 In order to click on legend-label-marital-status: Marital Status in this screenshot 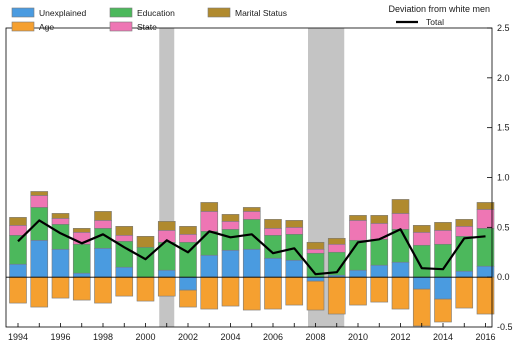, I will do `click(261, 13)`.